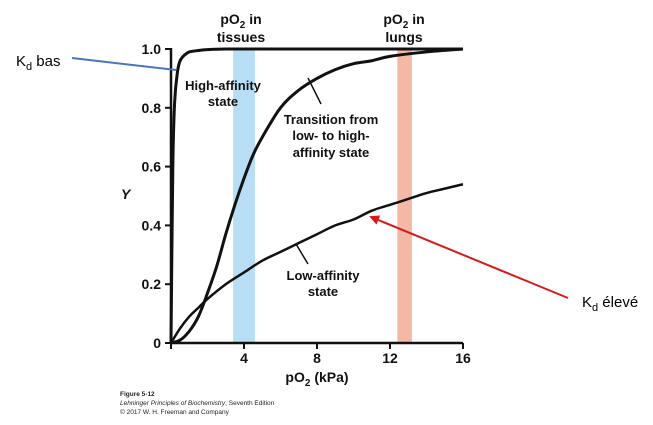 This screenshot has height=425, width=653. What do you see at coordinates (404, 195) in the screenshot?
I see `lungs-band` at bounding box center [404, 195].